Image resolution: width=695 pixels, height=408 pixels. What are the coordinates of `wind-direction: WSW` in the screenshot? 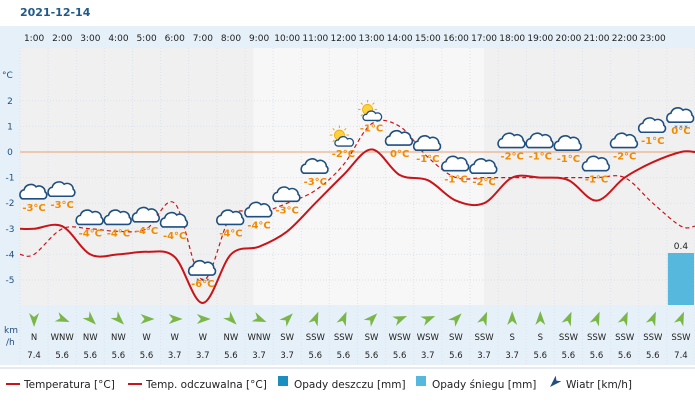 It's located at (428, 338).